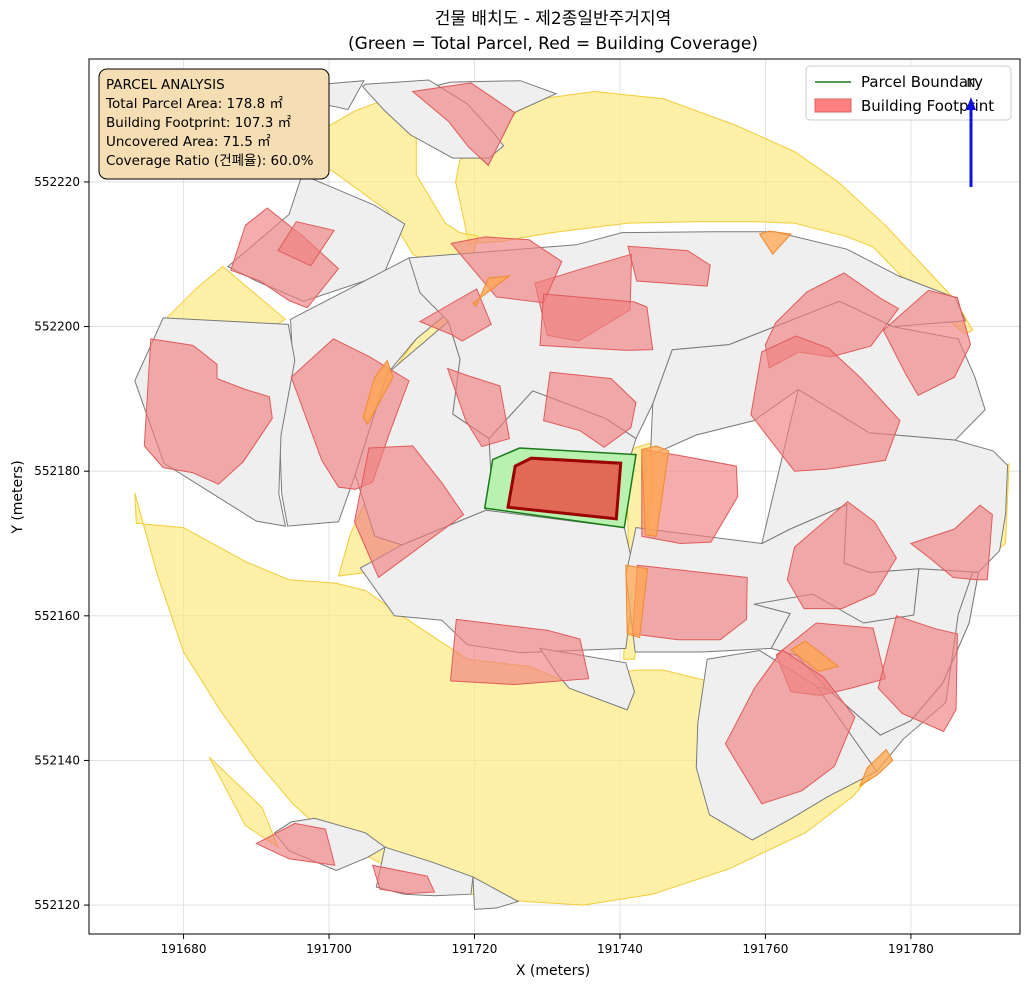  What do you see at coordinates (188, 142) in the screenshot?
I see `info-uncovered-area: Uncovered Area: 71.5 ㎡` at bounding box center [188, 142].